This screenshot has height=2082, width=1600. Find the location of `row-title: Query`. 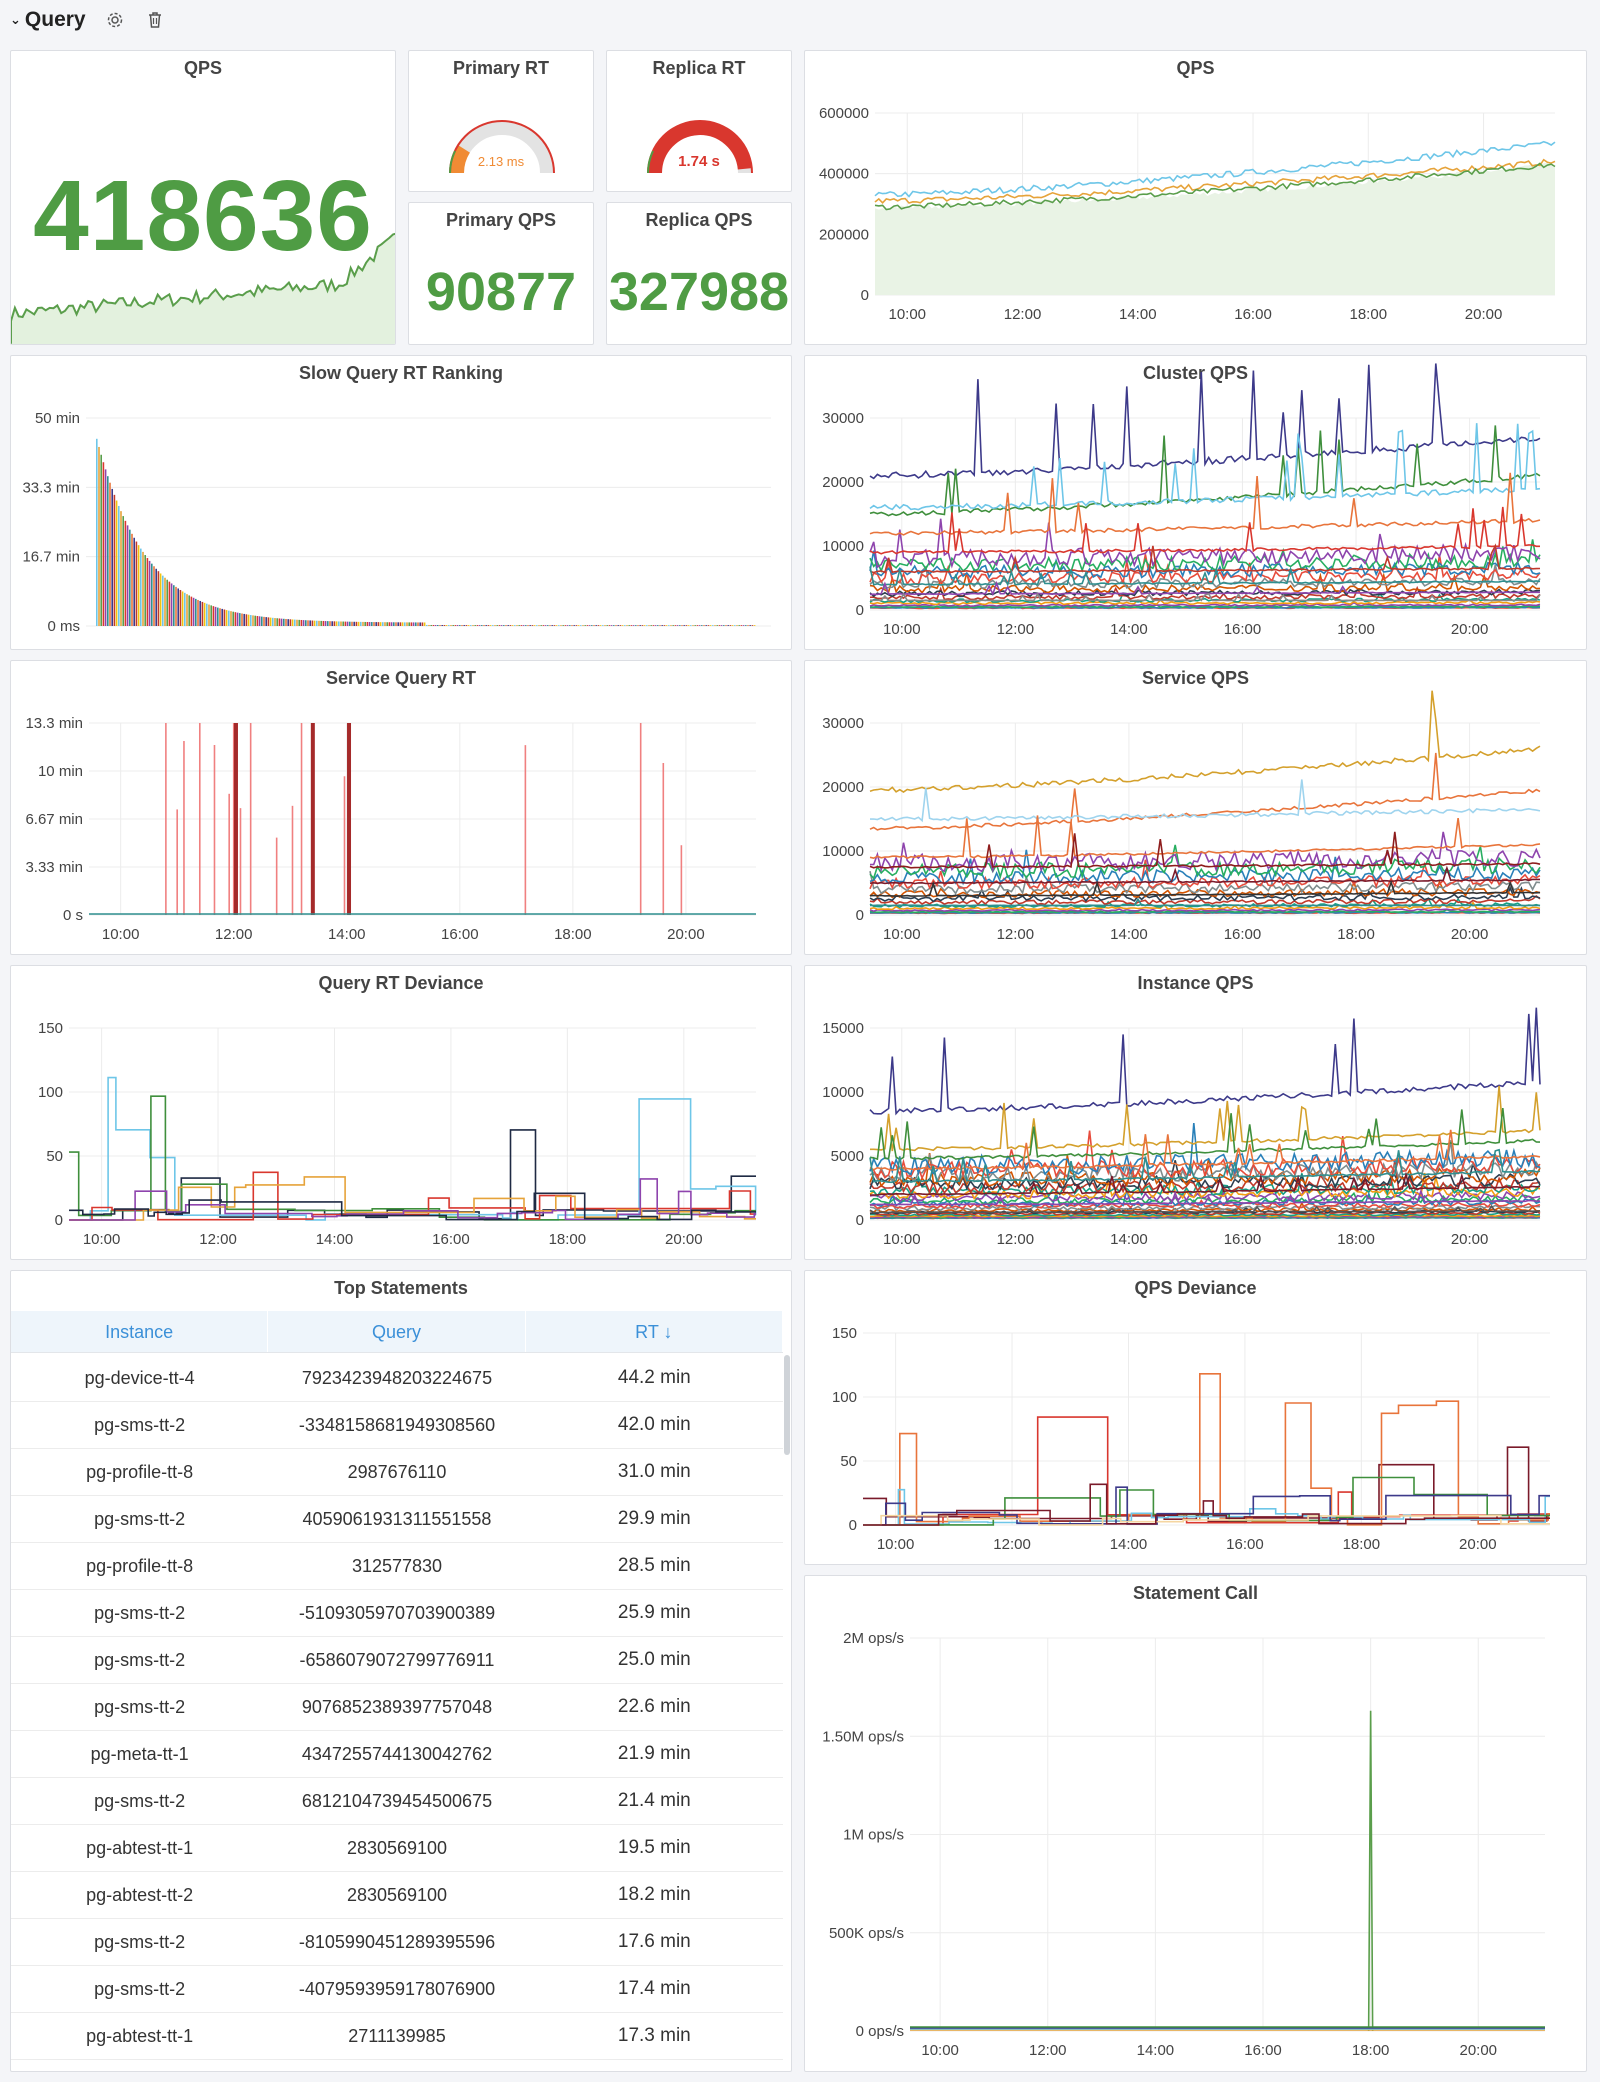

row-title: Query is located at coordinates (55, 19).